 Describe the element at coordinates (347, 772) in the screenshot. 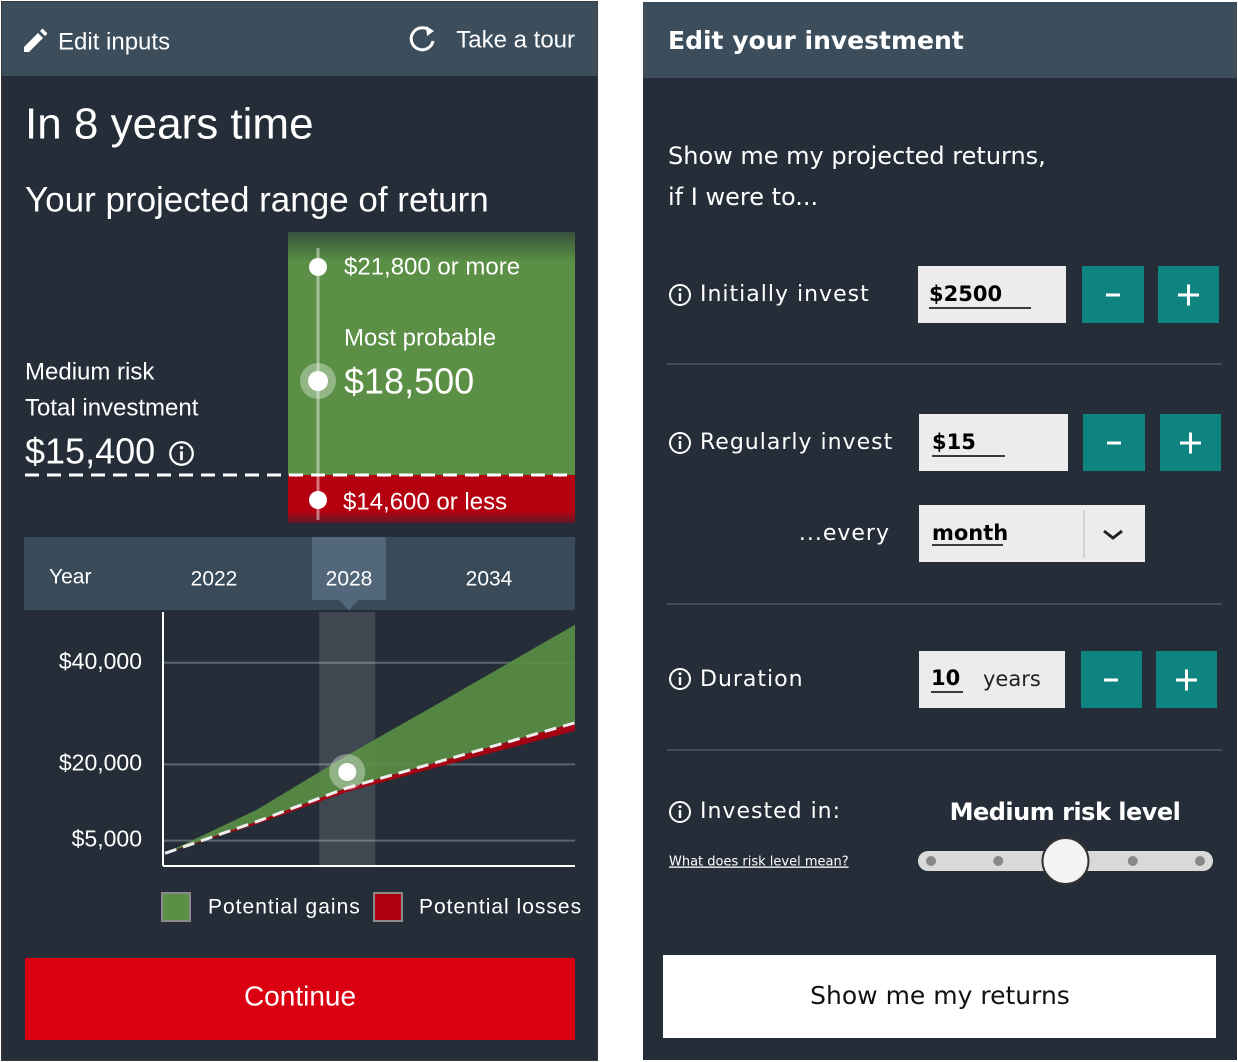

I see `highlight-point` at that location.